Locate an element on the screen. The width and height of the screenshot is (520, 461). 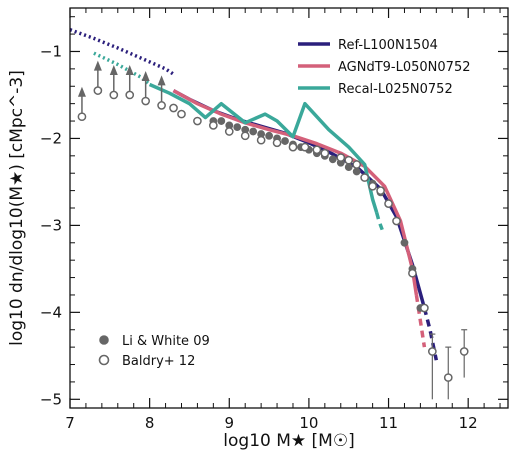
y-tick-label: −1 is located at coordinates (51, 51).